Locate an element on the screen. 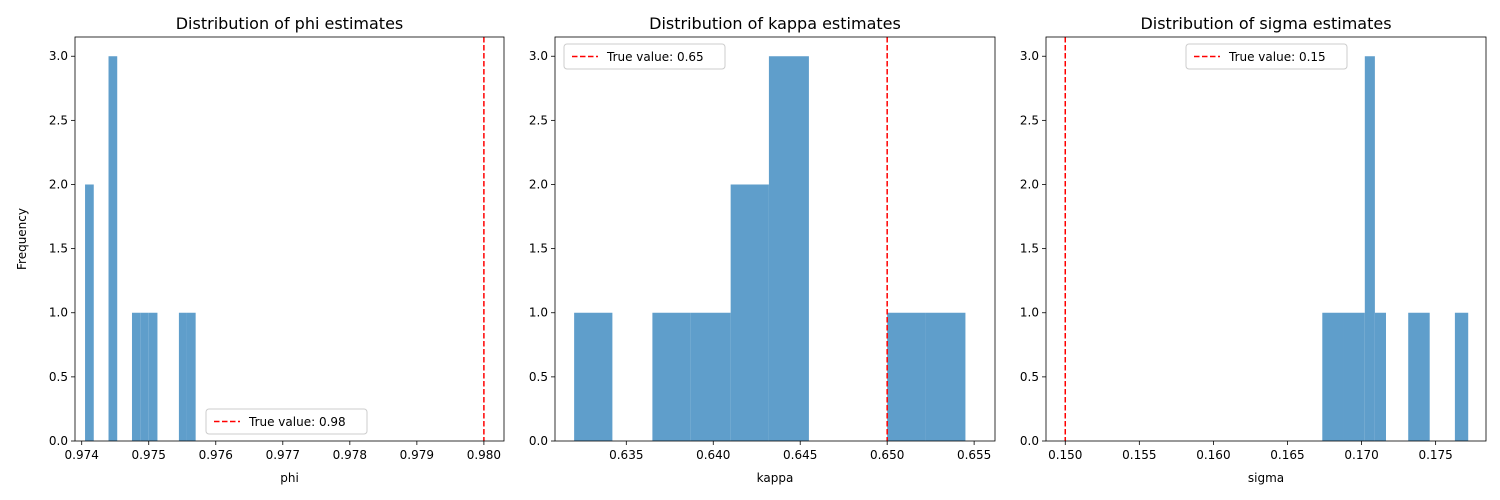 The image size is (1500, 500). x-axis-label: kappa is located at coordinates (775, 478).